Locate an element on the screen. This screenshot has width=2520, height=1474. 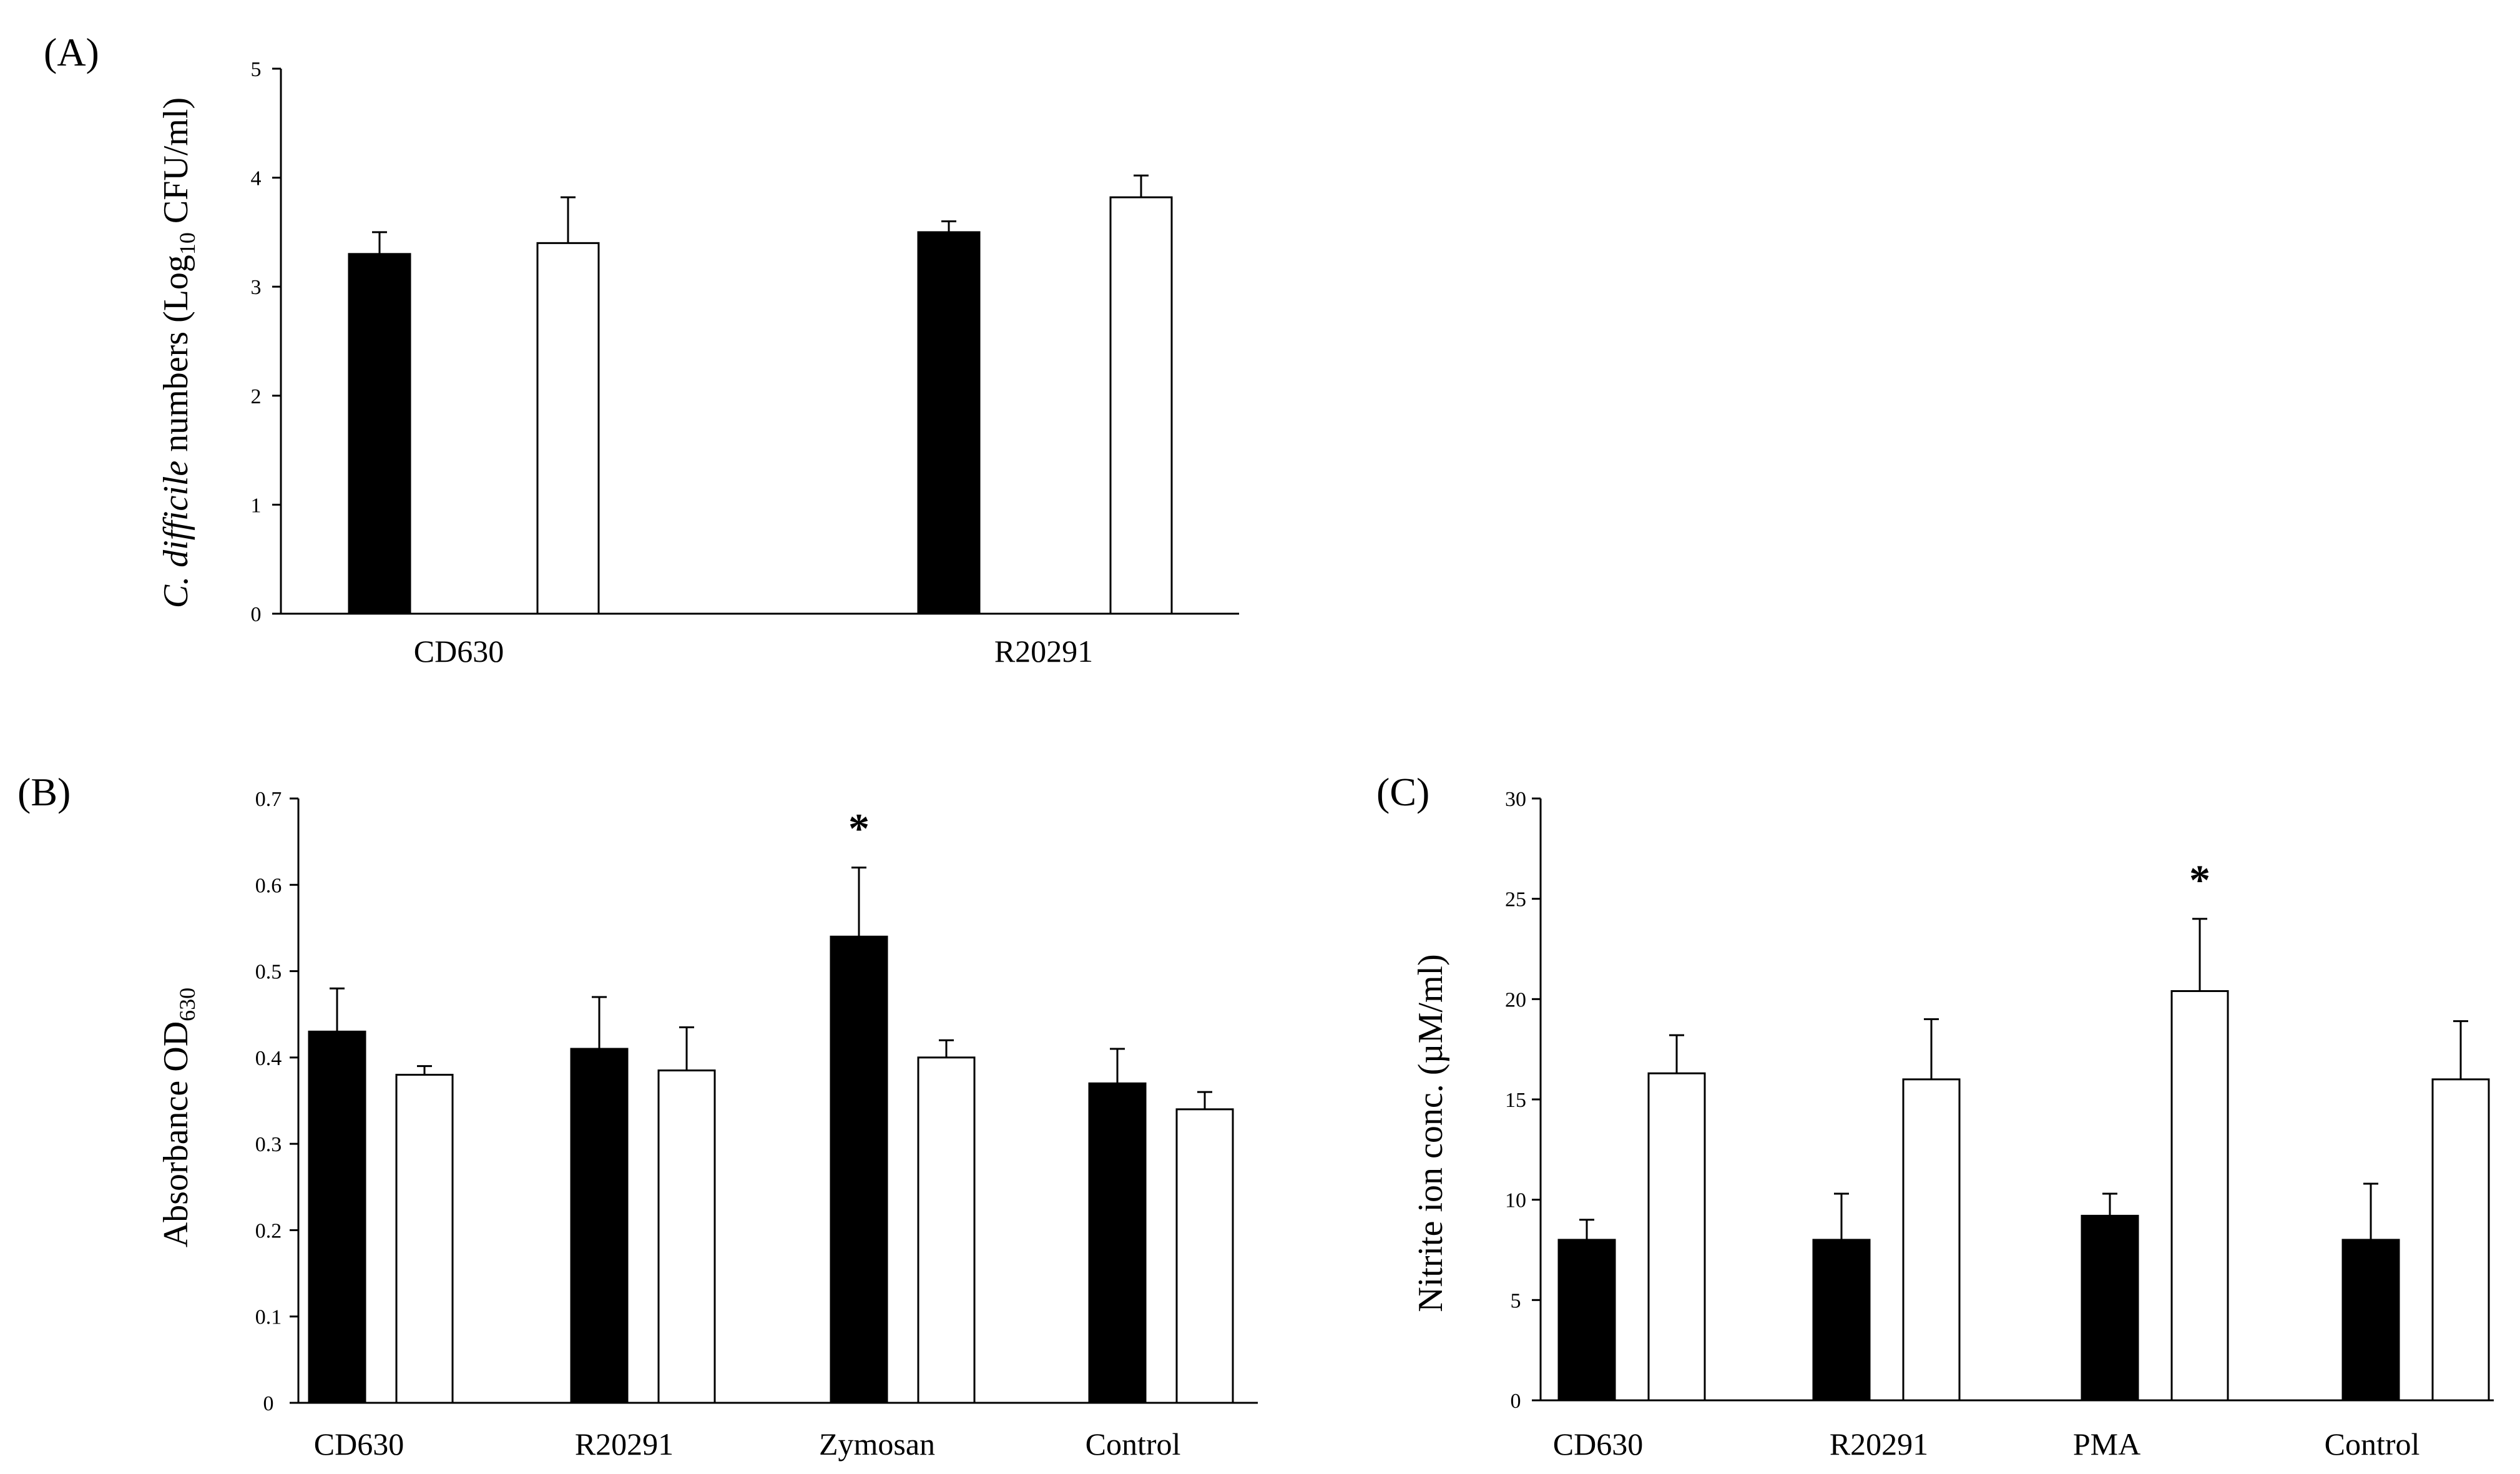
panel-b-y-tick-label: 0.5 is located at coordinates (268, 973).